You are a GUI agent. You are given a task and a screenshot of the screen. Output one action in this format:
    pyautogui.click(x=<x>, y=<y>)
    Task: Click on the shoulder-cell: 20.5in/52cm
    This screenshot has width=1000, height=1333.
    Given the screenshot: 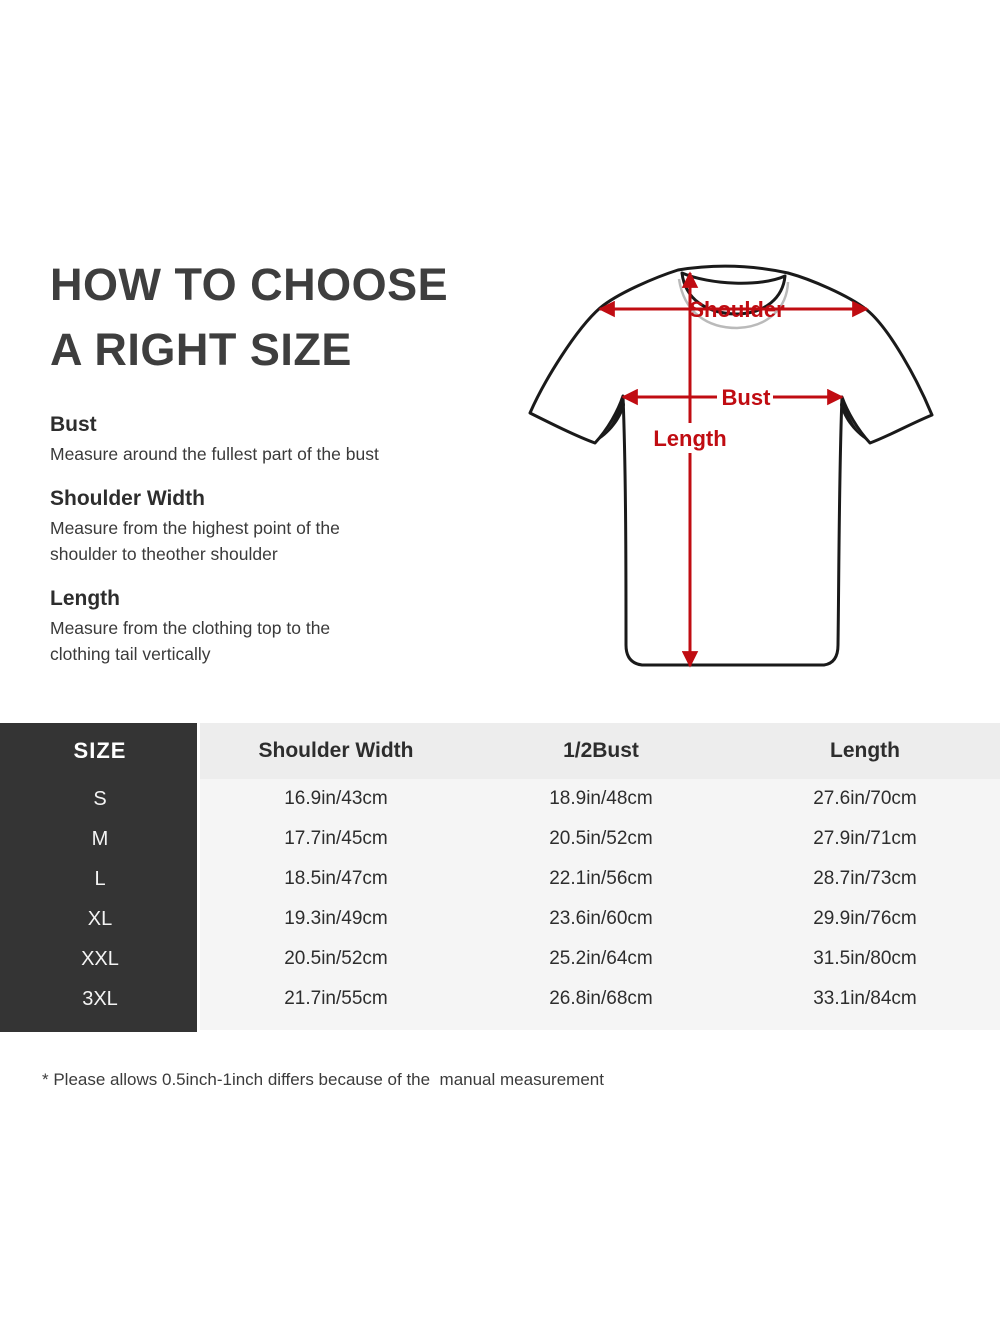 What is the action you would take?
    pyautogui.click(x=336, y=958)
    